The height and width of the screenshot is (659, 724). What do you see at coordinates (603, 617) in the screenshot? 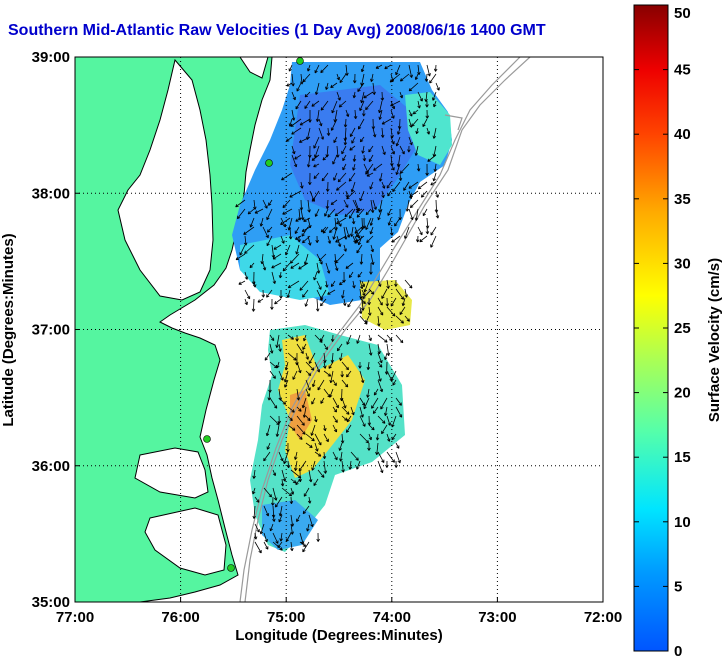
I see `longitude-tick-label: 72:00` at bounding box center [603, 617].